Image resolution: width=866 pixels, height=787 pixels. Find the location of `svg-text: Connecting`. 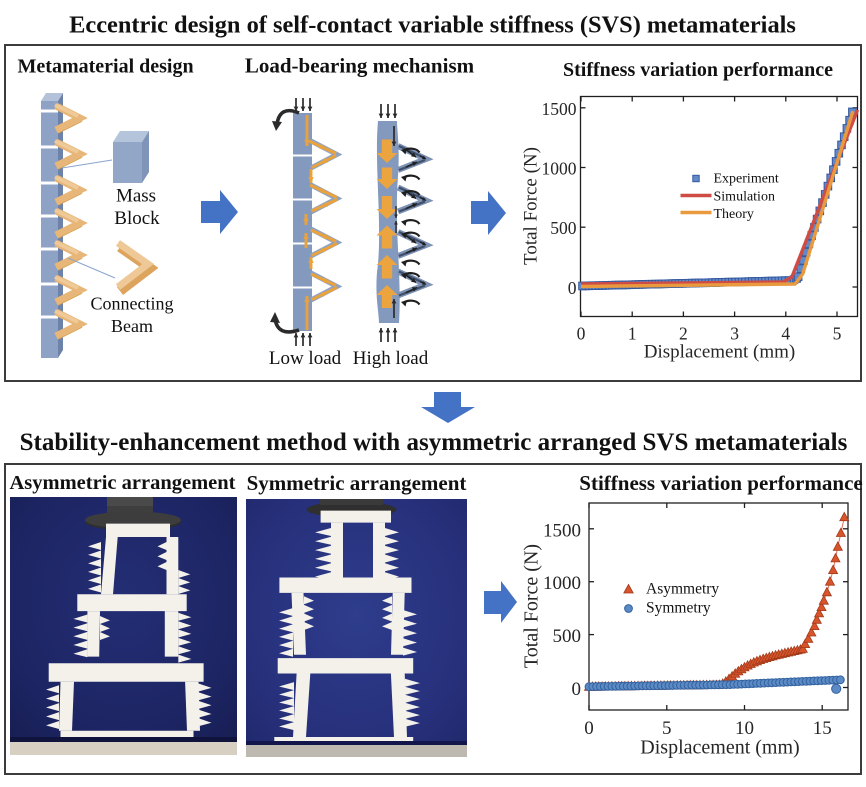

svg-text: Connecting is located at coordinates (132, 304).